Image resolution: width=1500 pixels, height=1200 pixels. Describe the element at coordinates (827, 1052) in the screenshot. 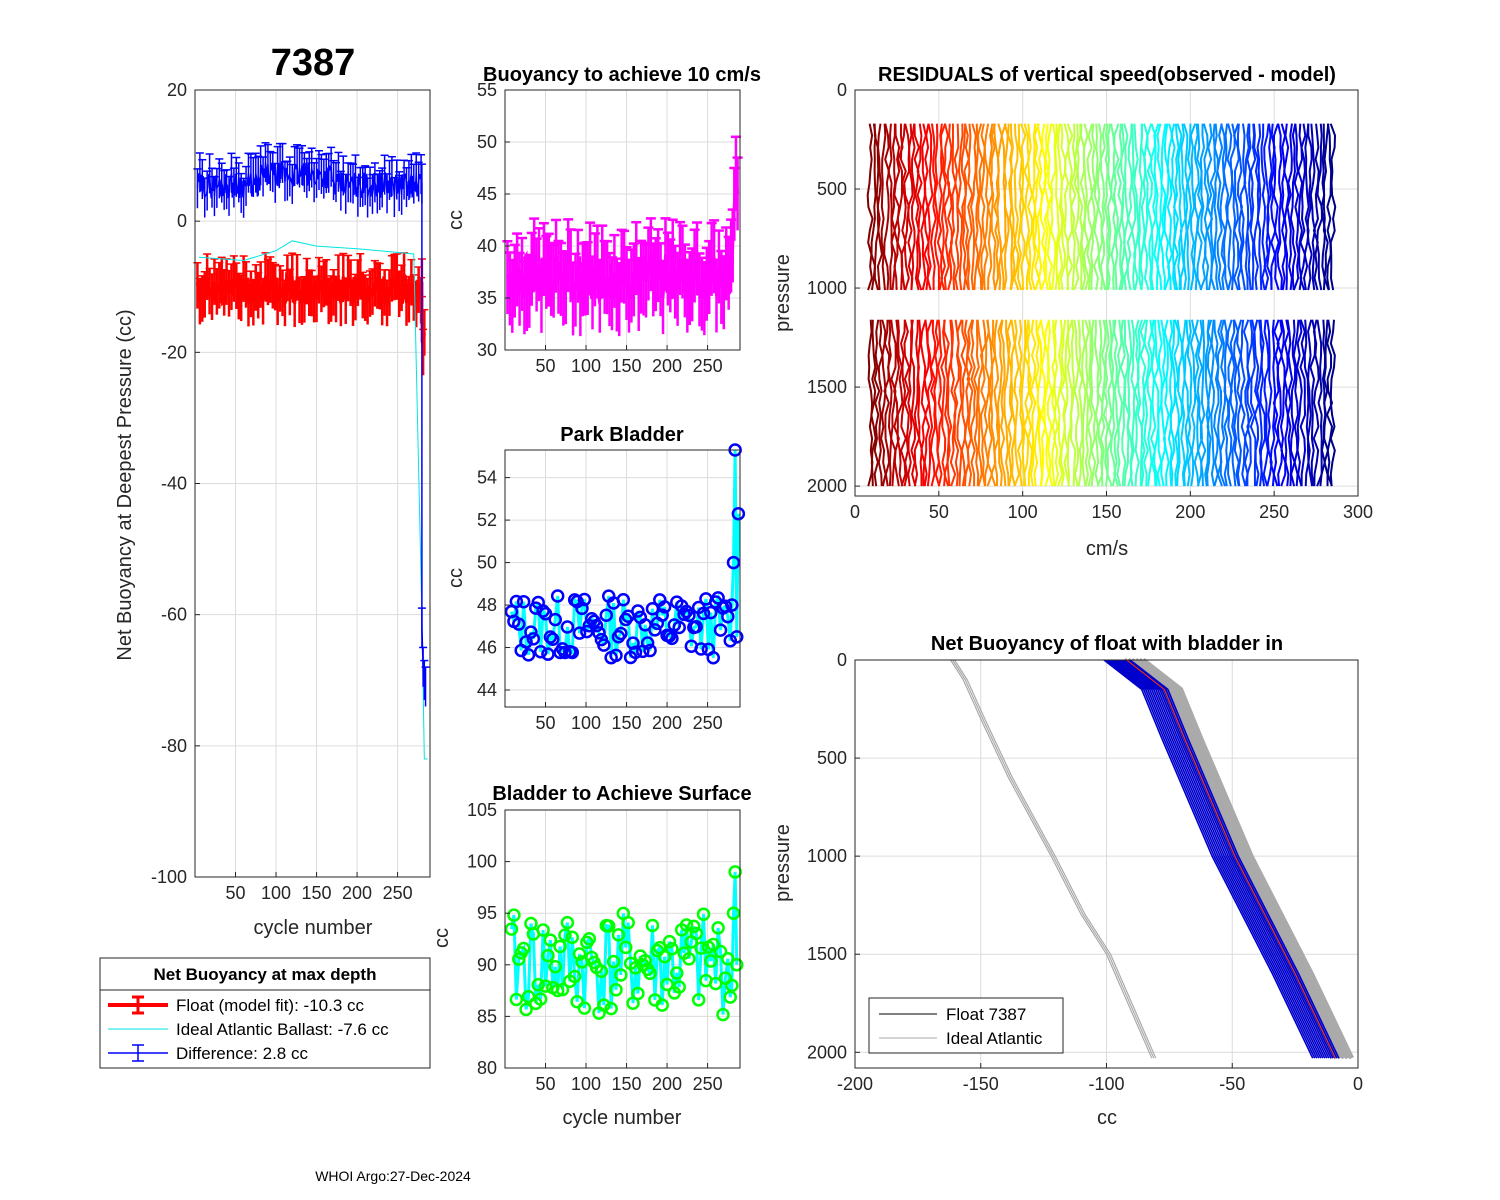

I see `net-buoyancy-profile-ytick-label: 2000` at that location.